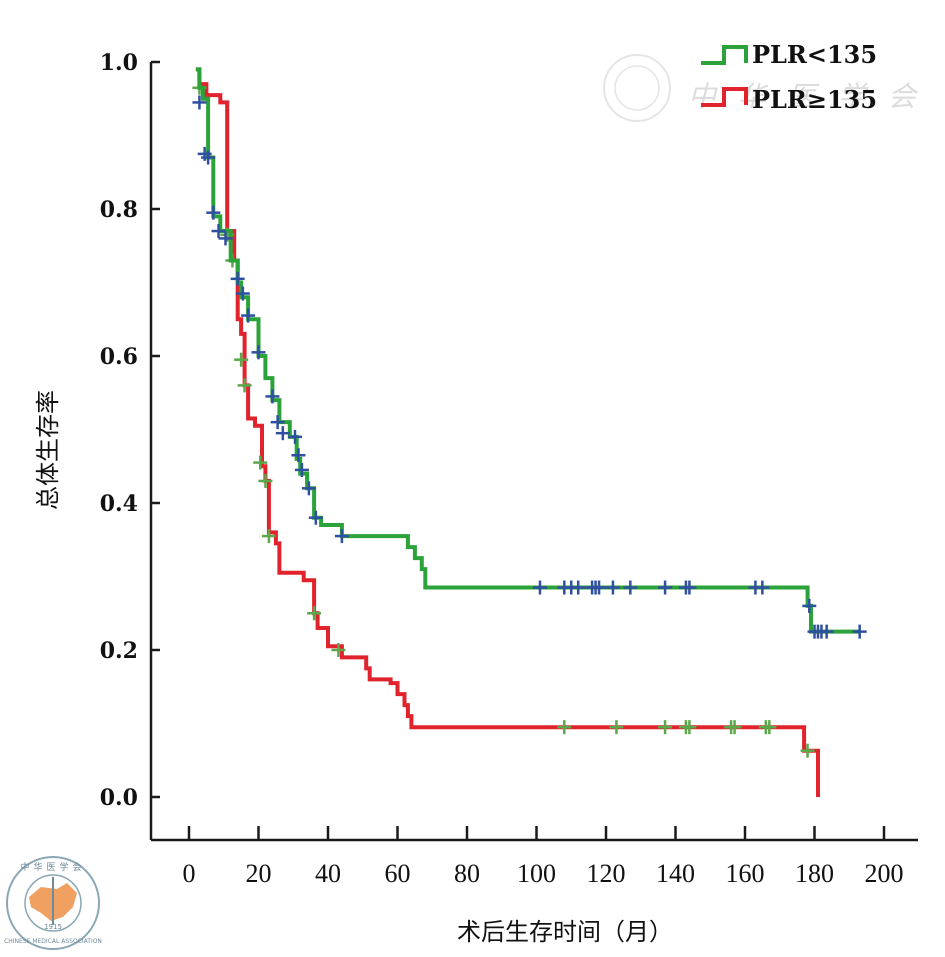 This screenshot has width=945, height=957. What do you see at coordinates (53, 941) in the screenshot?
I see `cma-logo-text: CHINESE MEDICAL ASSOCIATION` at bounding box center [53, 941].